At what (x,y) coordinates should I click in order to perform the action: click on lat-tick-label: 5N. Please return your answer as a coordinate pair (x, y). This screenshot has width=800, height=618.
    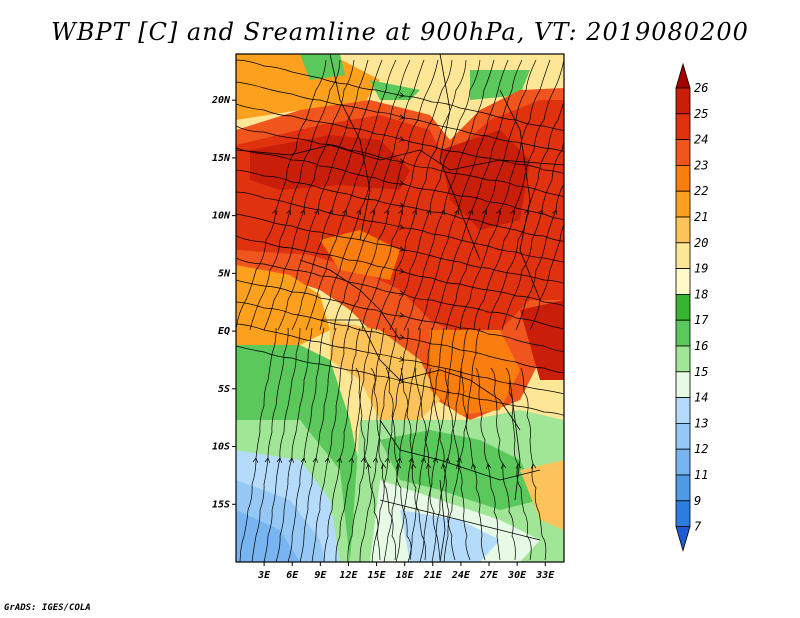
    Looking at the image, I should click on (224, 273).